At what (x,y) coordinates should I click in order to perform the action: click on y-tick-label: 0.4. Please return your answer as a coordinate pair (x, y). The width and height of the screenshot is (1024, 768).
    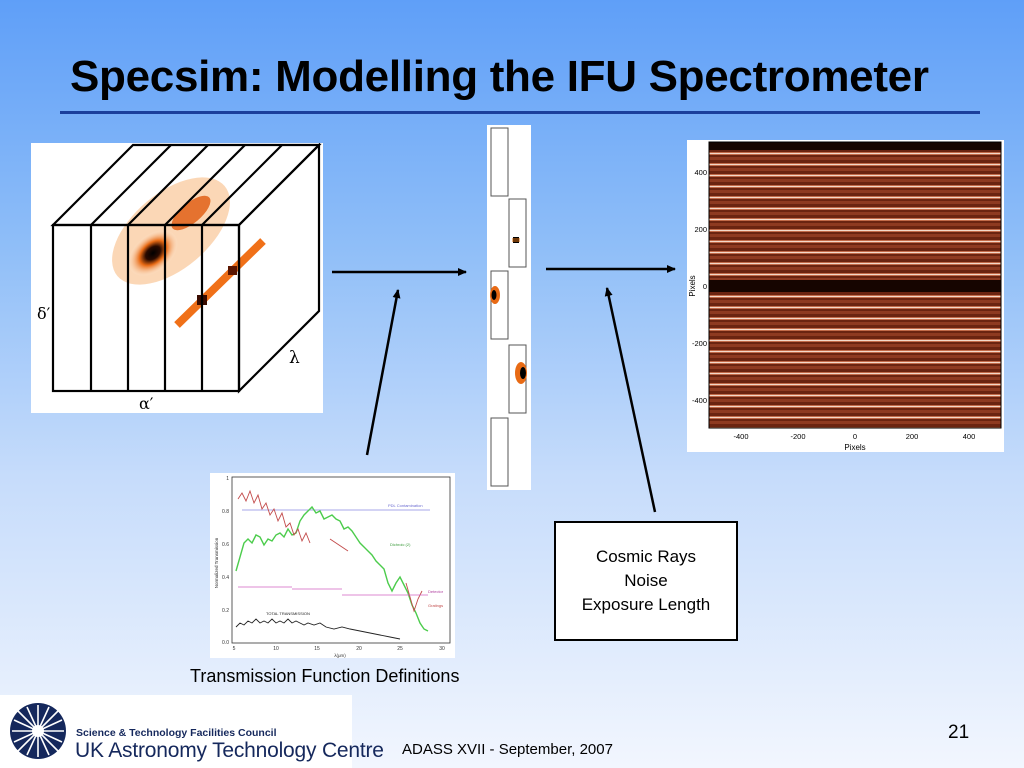
    Looking at the image, I should click on (225, 578).